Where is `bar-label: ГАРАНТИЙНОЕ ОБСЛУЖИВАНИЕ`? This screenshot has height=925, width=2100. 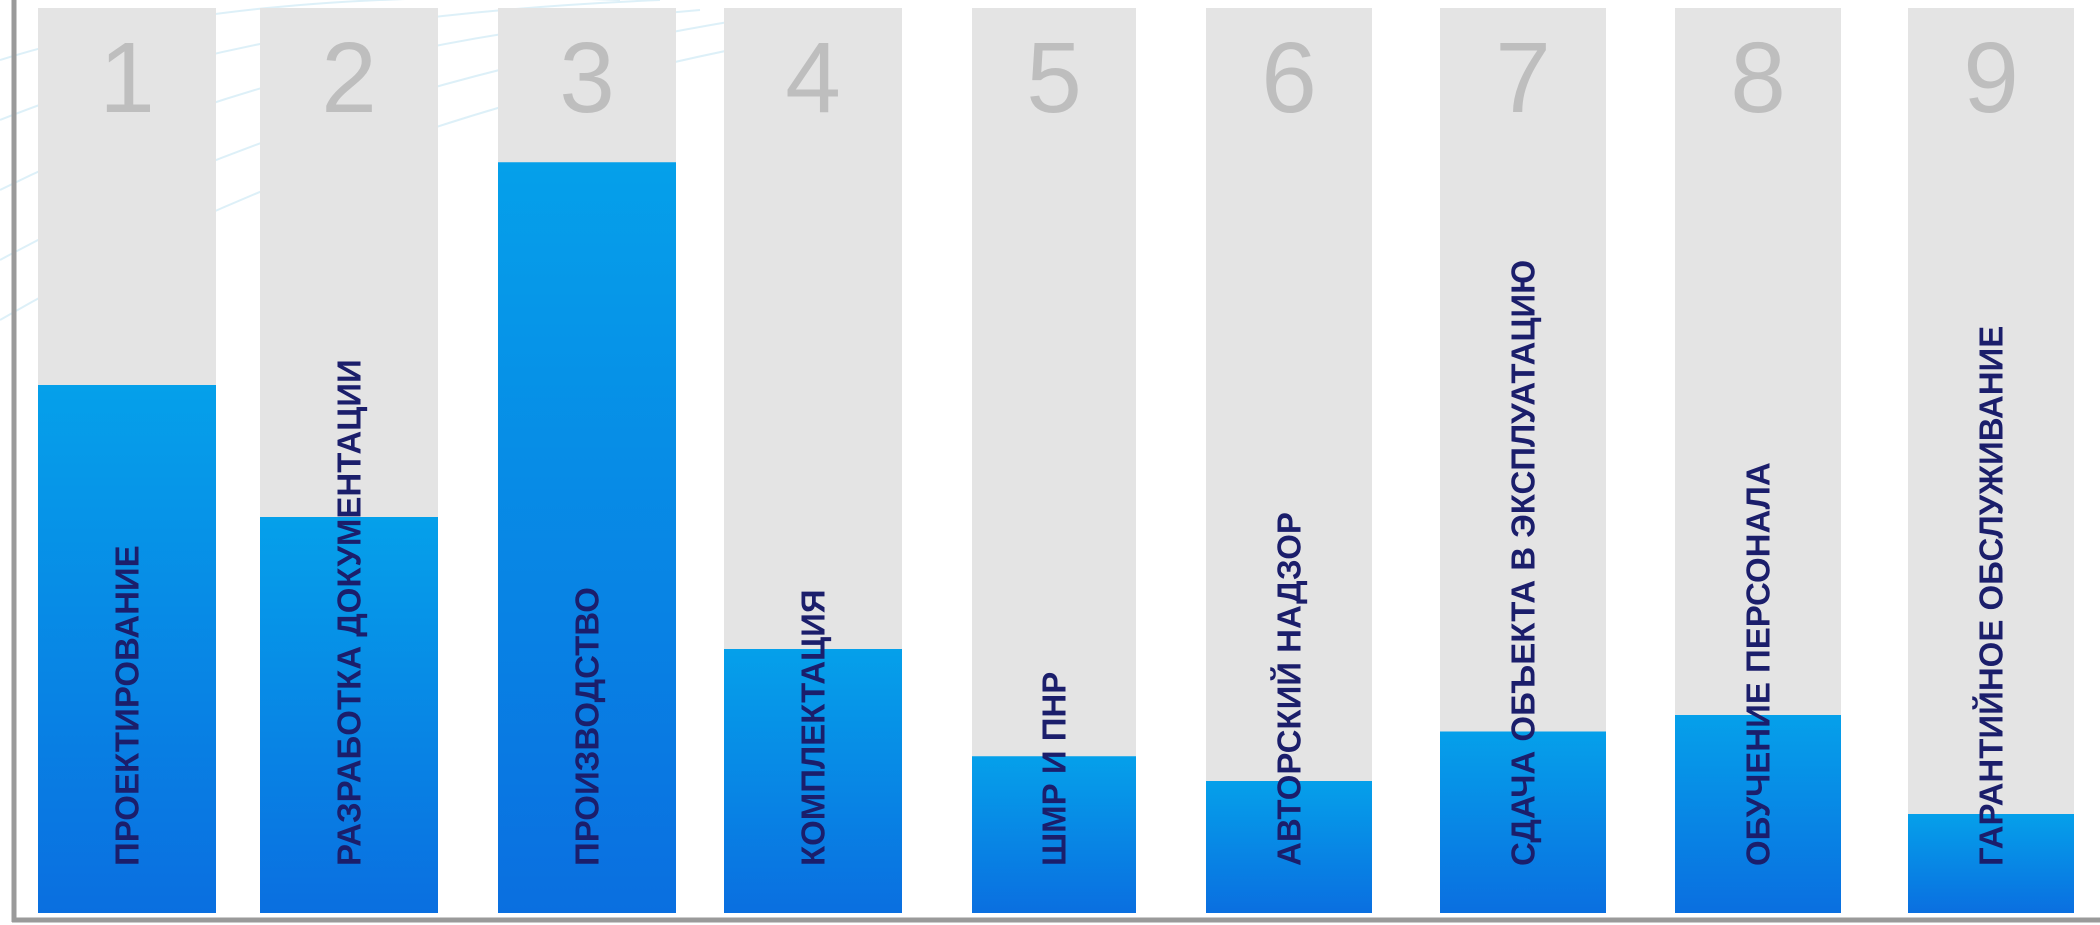
bar-label: ГАРАНТИЙНОЕ ОБСЛУЖИВАНИЕ is located at coordinates (1991, 596).